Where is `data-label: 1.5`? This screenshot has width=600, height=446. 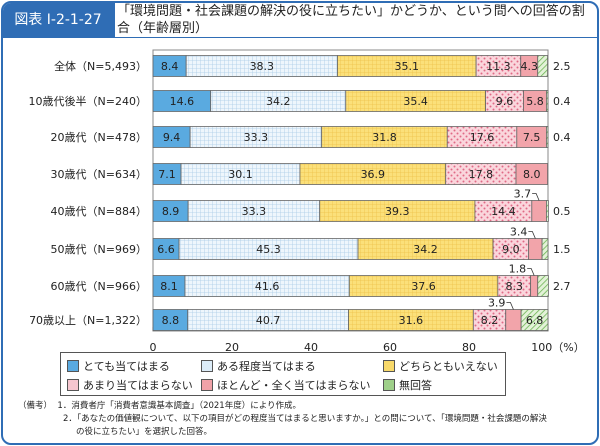 data-label: 1.5 is located at coordinates (562, 249).